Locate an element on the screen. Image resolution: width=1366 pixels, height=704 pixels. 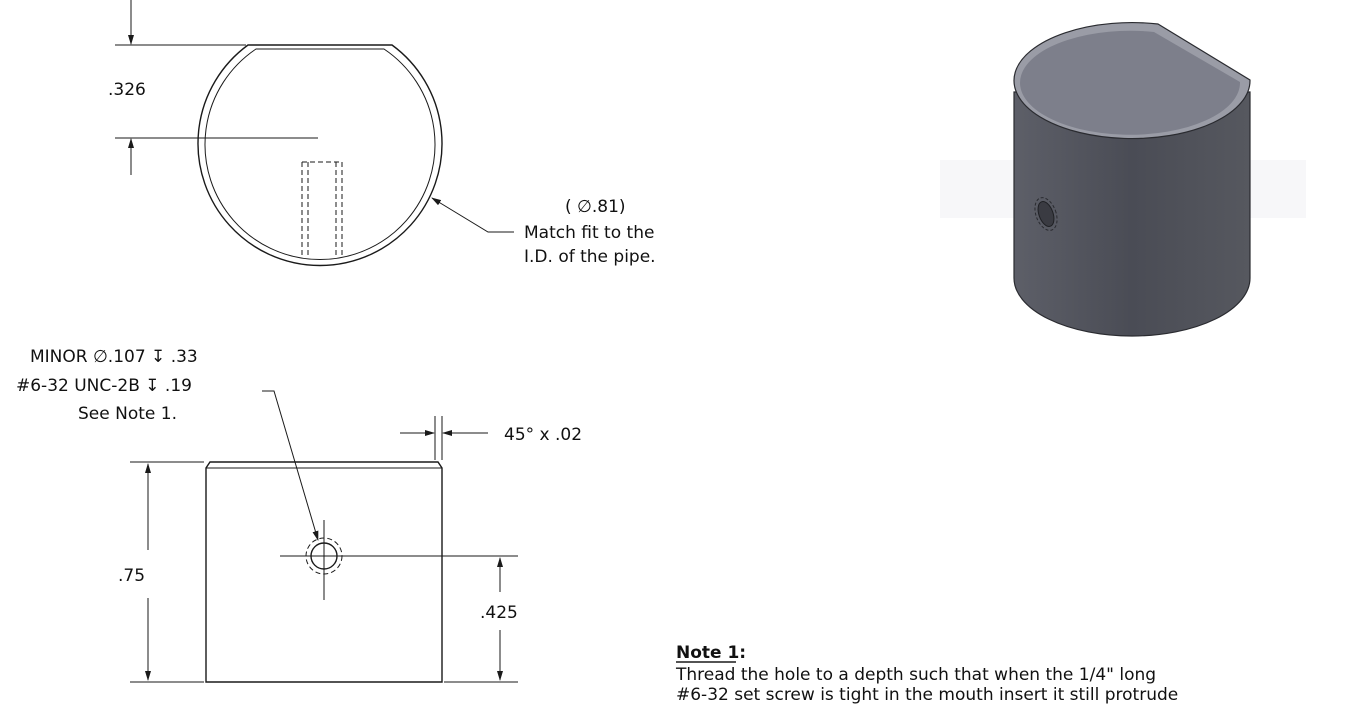
hole-callout-line3: See Note 1. is located at coordinates (127, 414).